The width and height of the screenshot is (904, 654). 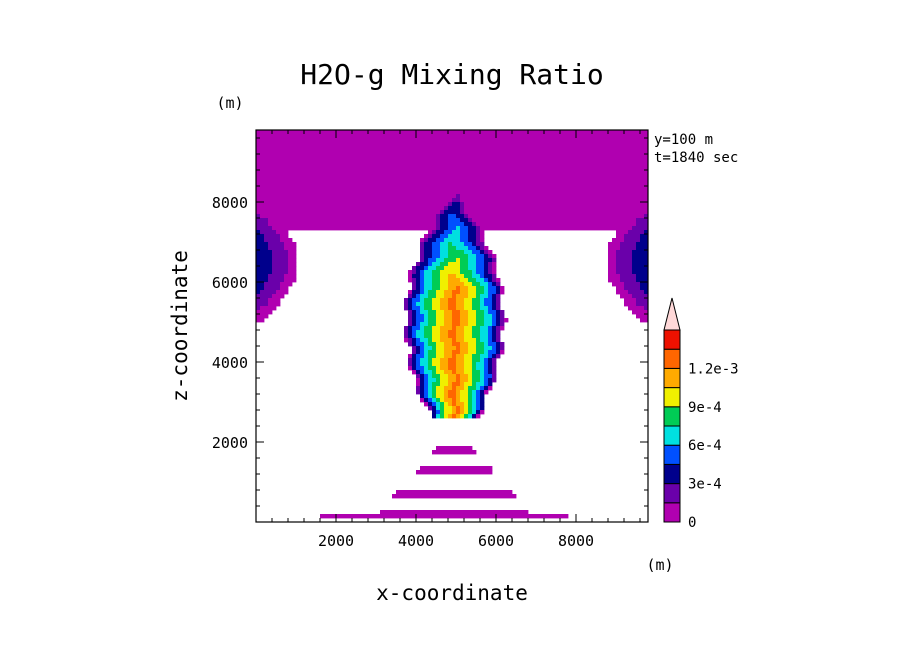 What do you see at coordinates (451, 74) in the screenshot?
I see `chart-title: H2O-g Mixing Ratio` at bounding box center [451, 74].